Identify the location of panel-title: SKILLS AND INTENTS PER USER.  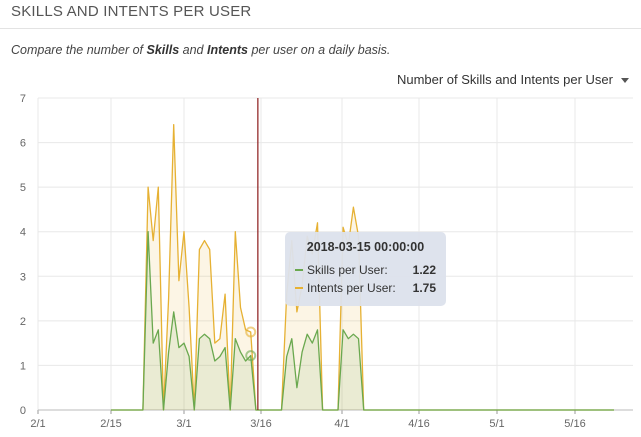
(131, 11).